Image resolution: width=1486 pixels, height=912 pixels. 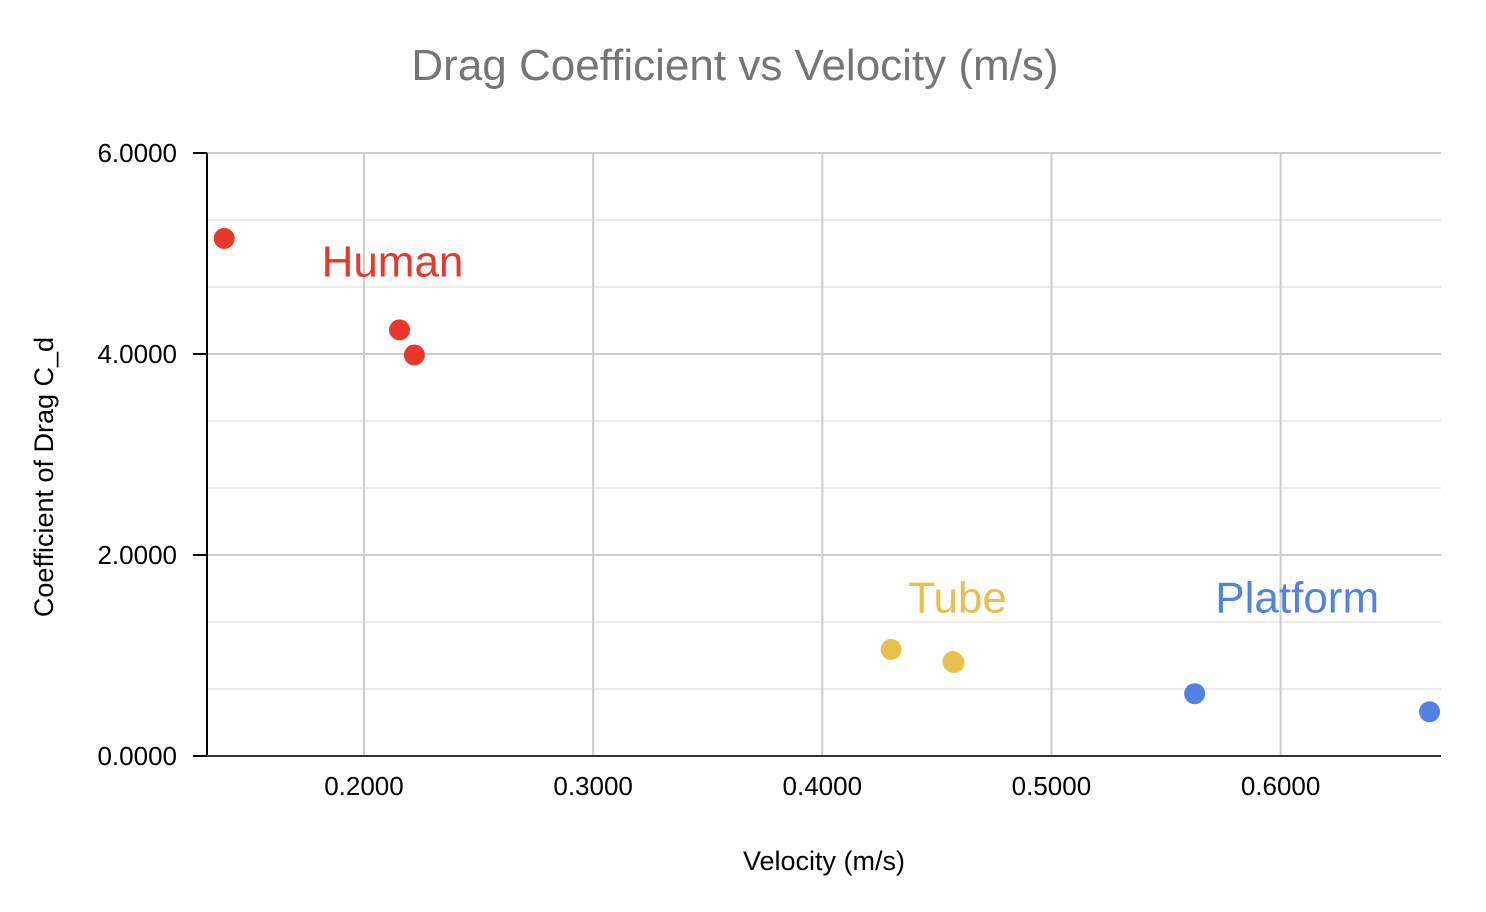 What do you see at coordinates (393, 262) in the screenshot?
I see `series-label-human: Human` at bounding box center [393, 262].